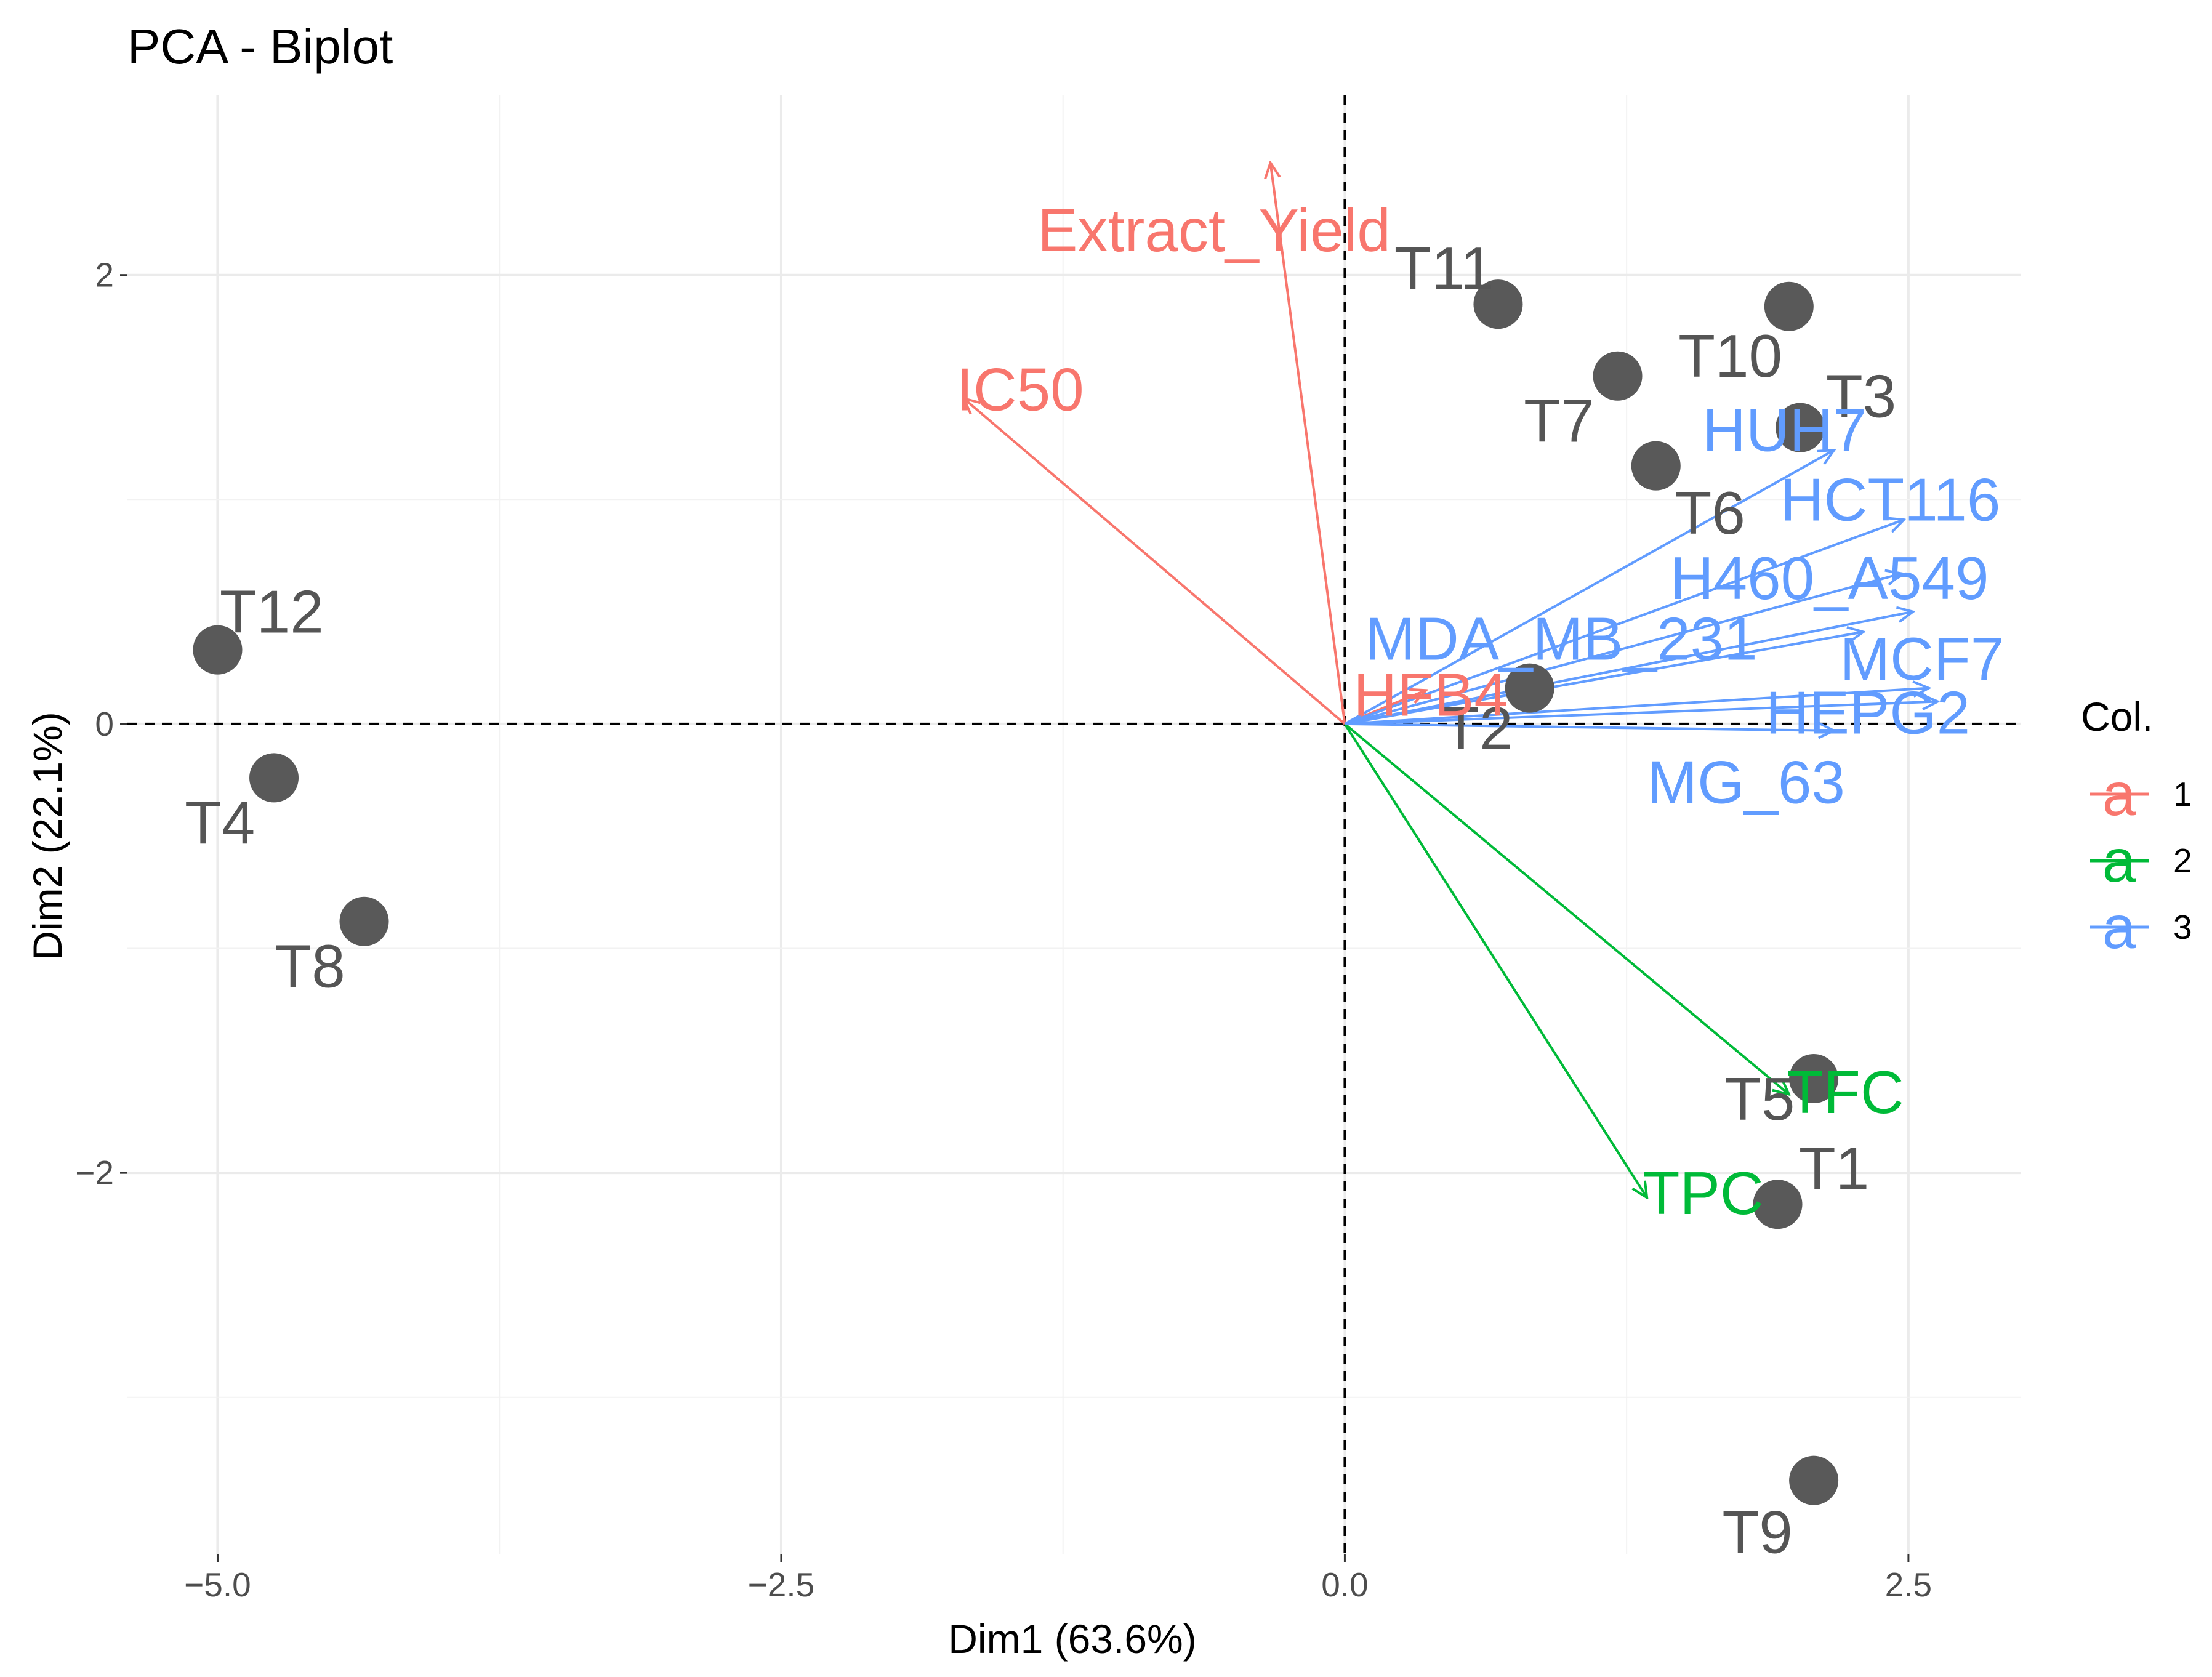 Image resolution: width=2212 pixels, height=1677 pixels. What do you see at coordinates (1214, 230) in the screenshot?
I see `variable-label-extract-yield: Extract_Yield` at bounding box center [1214, 230].